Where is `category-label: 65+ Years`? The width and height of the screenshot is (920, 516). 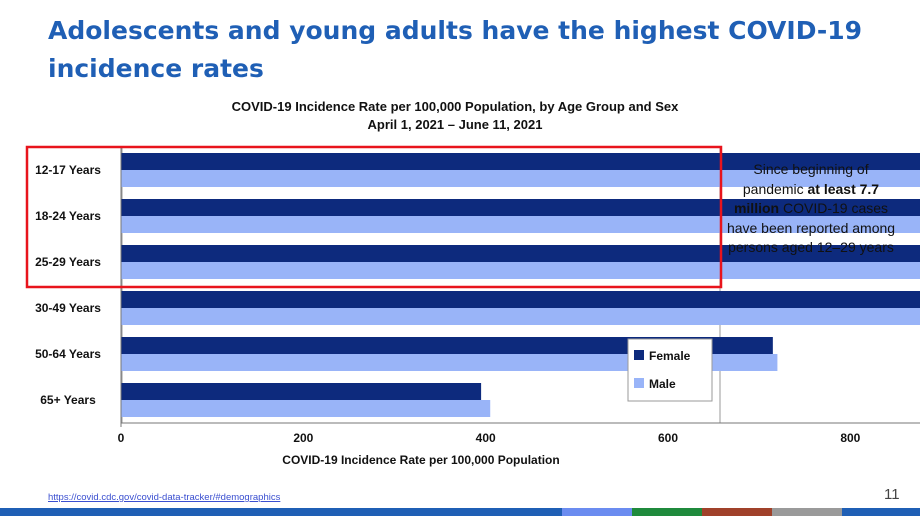 category-label: 65+ Years is located at coordinates (68, 400).